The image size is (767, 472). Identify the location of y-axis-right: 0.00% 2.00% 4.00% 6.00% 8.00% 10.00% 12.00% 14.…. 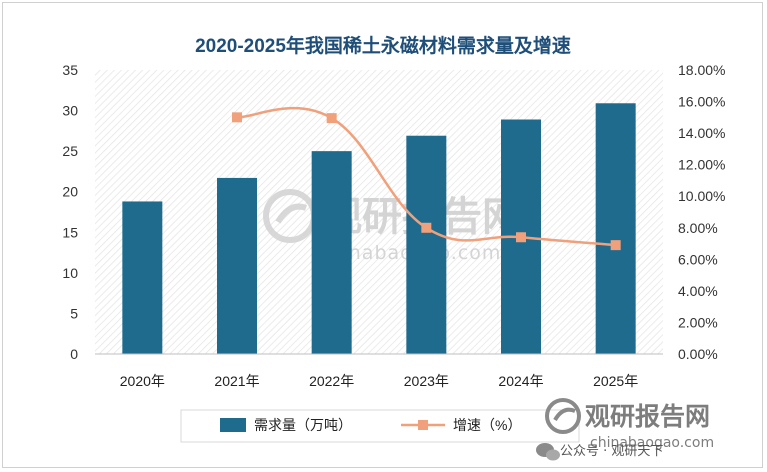
(701, 212).